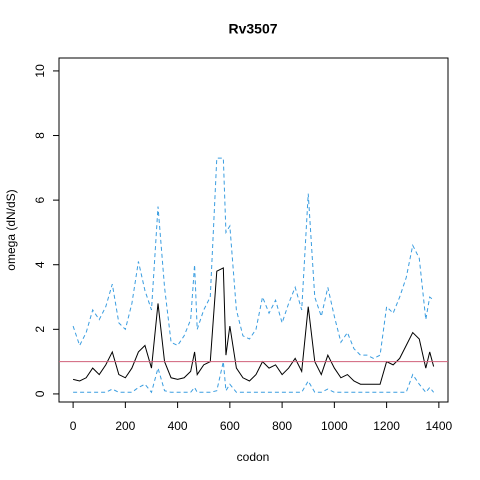 Image resolution: width=480 pixels, height=480 pixels. I want to click on x-tick-label: 1200, so click(386, 426).